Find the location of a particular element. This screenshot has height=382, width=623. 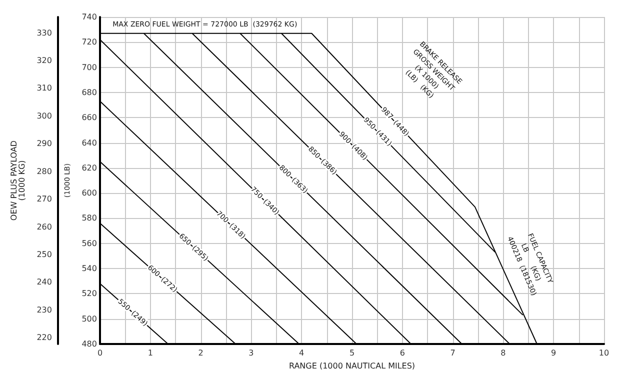

y-tick-label: 560 is located at coordinates (89, 243).